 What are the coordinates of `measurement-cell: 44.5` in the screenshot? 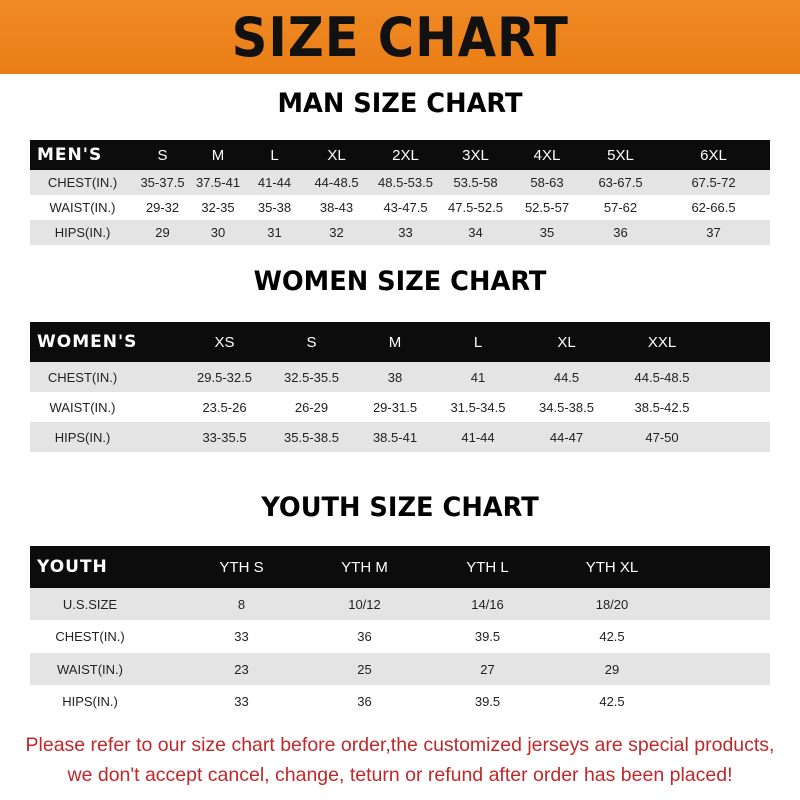 It's located at (566, 377).